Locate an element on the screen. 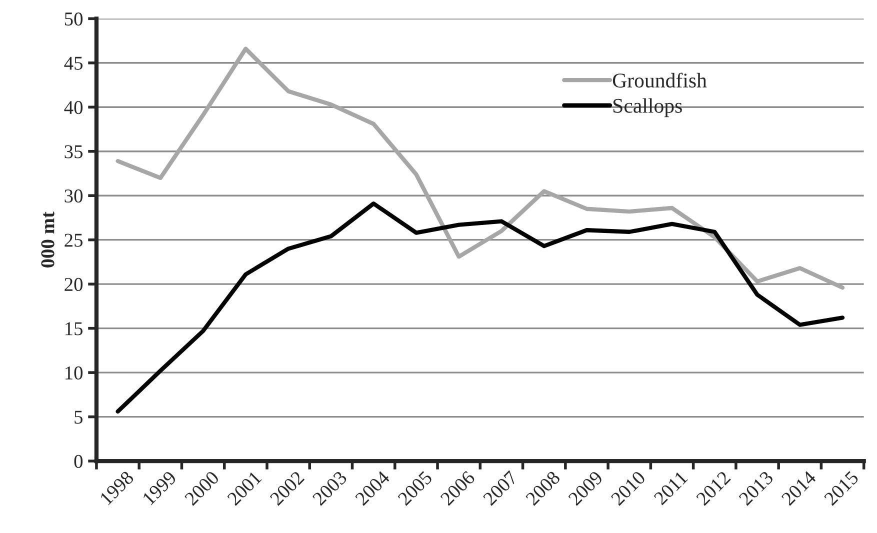 The width and height of the screenshot is (877, 533). y-tick-label: 45 is located at coordinates (73, 63).